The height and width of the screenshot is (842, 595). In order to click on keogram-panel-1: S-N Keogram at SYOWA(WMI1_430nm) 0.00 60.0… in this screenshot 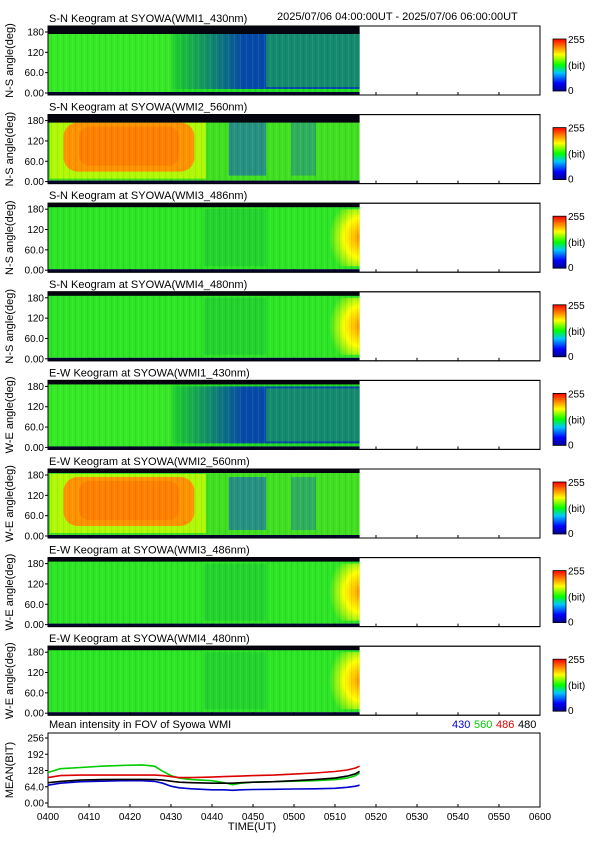, I will do `click(294, 56)`.